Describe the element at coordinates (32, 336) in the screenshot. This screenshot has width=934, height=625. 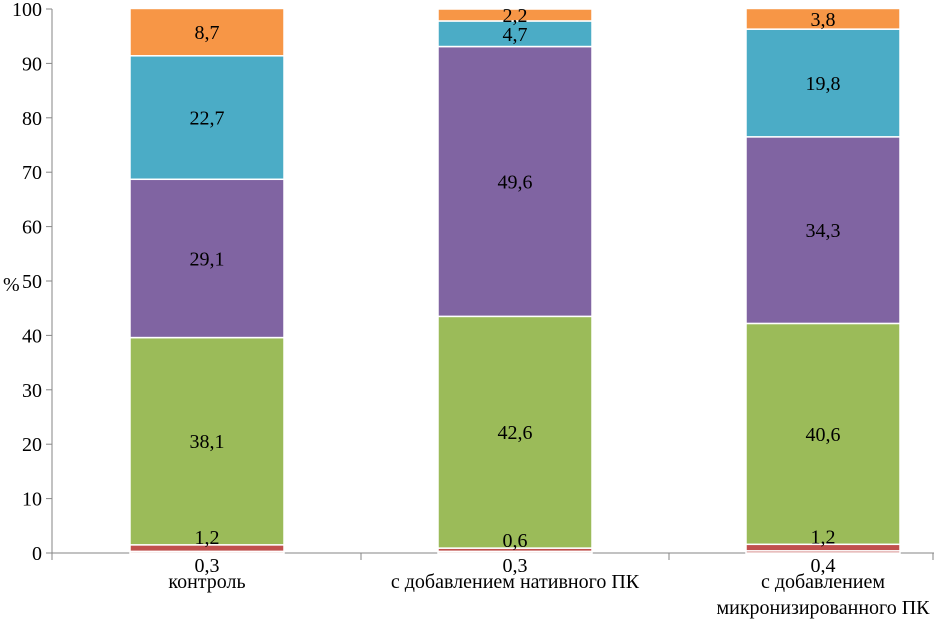
I see `y-tick-label: 40` at that location.